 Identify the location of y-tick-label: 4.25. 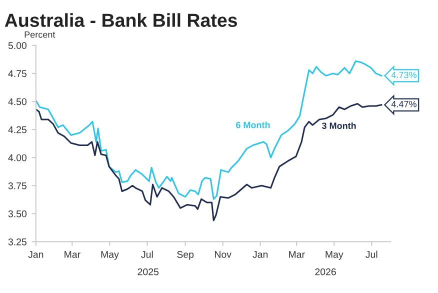
(17, 130).